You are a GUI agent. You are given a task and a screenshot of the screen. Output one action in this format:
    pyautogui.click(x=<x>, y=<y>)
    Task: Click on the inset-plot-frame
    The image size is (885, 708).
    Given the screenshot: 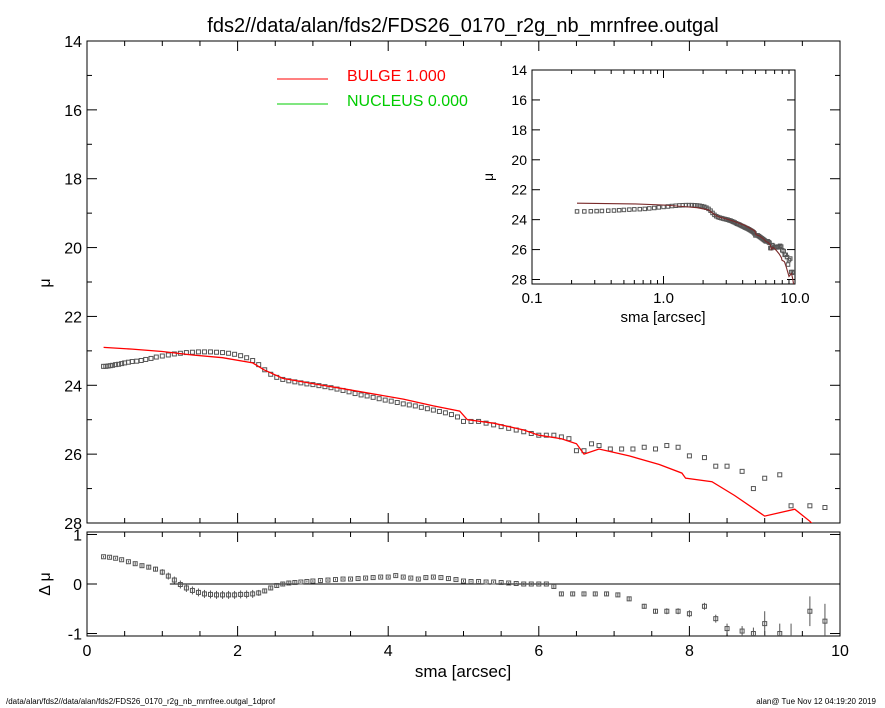 What is the action you would take?
    pyautogui.click(x=663, y=177)
    